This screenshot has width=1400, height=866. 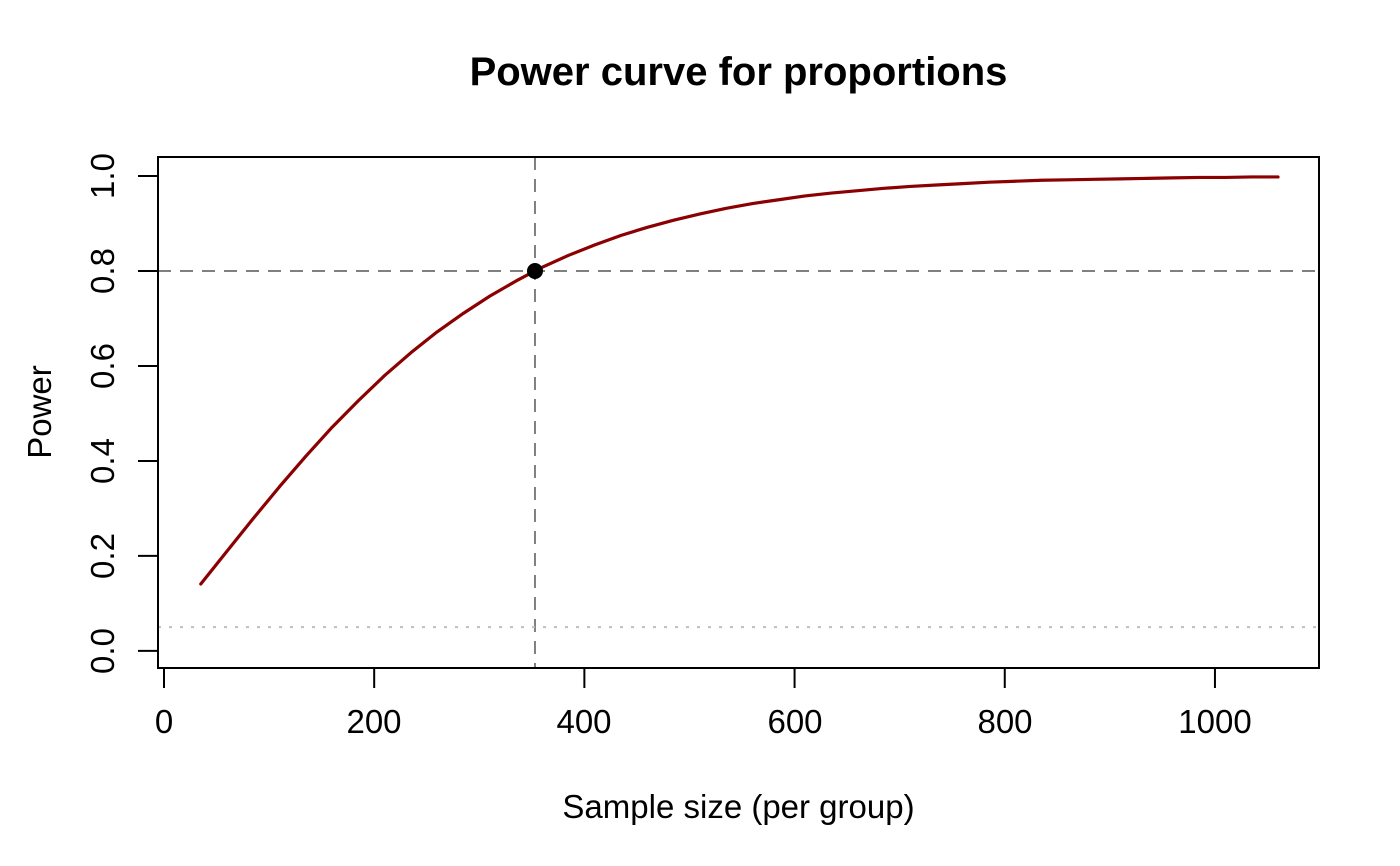 What do you see at coordinates (102, 366) in the screenshot?
I see `y-tick-label-3: 0.6` at bounding box center [102, 366].